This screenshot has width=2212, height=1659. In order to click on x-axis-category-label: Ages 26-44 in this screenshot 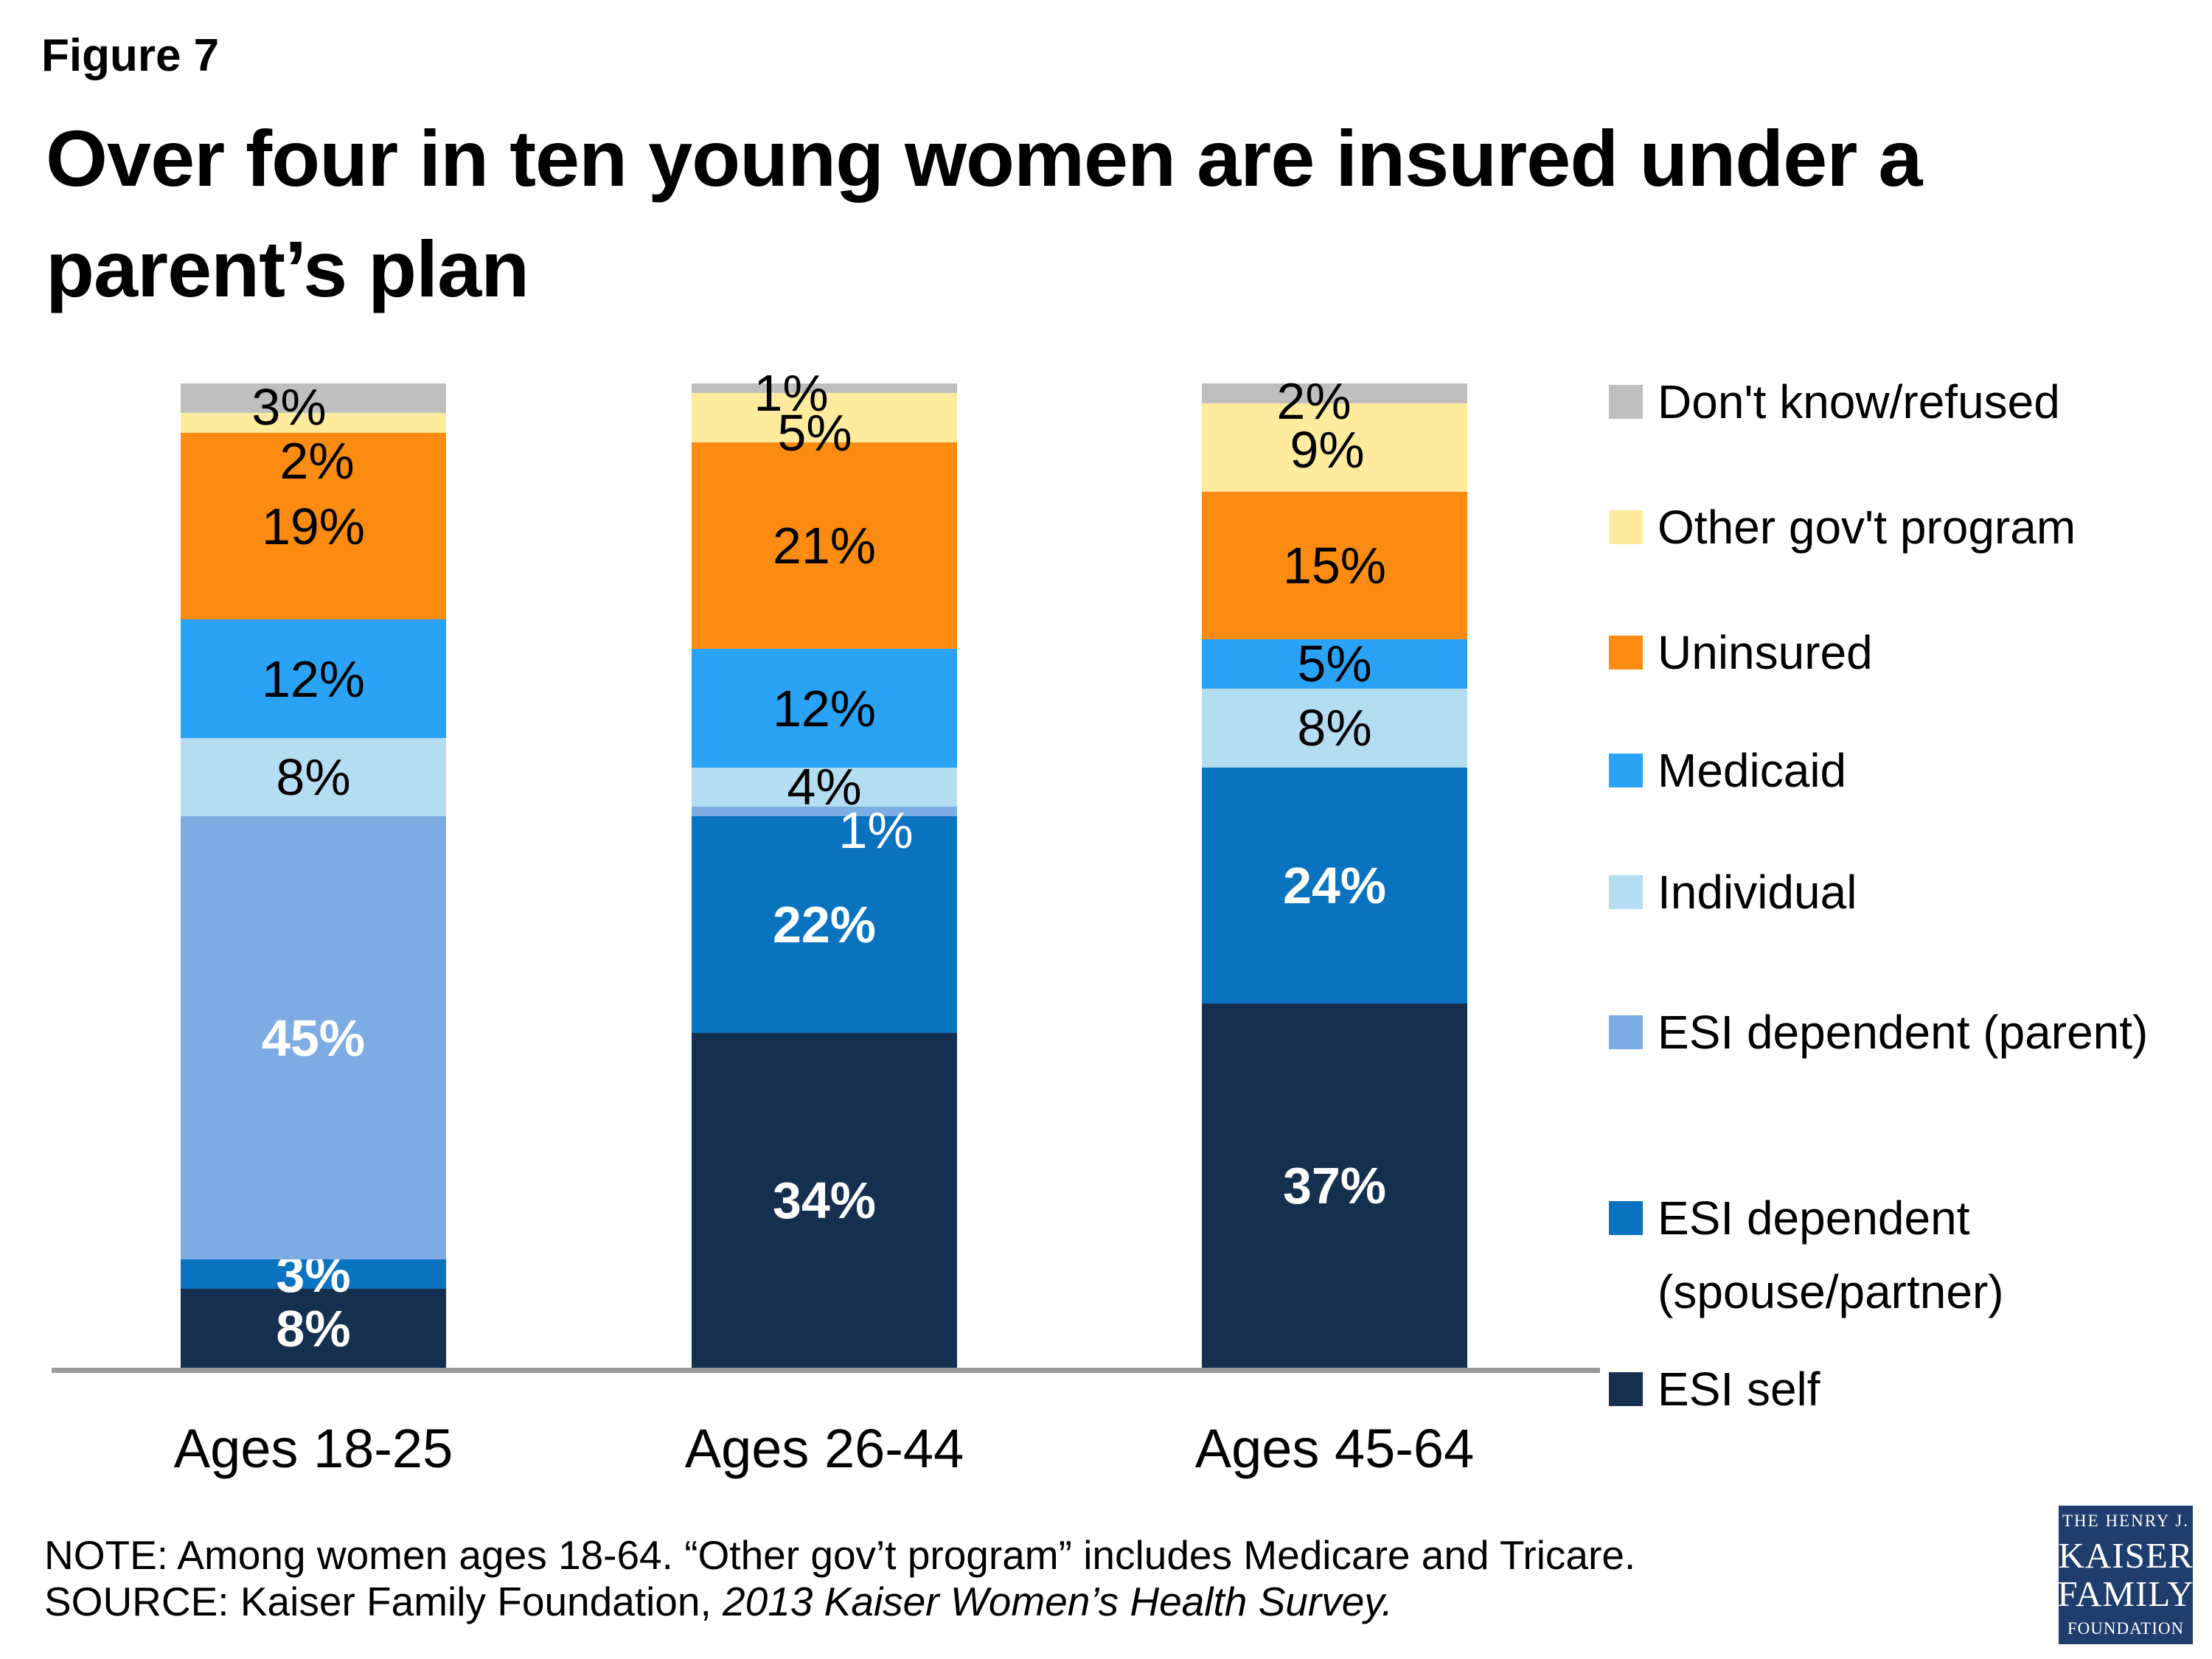, I will do `click(824, 1448)`.